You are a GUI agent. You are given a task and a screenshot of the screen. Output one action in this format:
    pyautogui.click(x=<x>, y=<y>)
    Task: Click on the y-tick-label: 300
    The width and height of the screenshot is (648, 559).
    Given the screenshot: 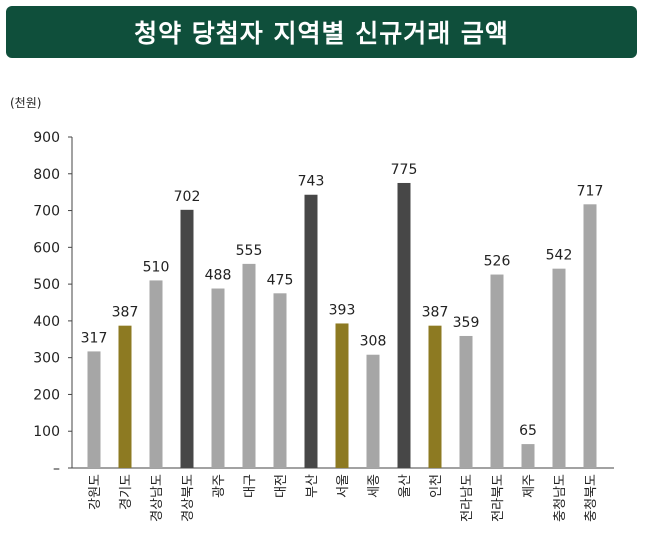 What is the action you would take?
    pyautogui.click(x=46, y=359)
    